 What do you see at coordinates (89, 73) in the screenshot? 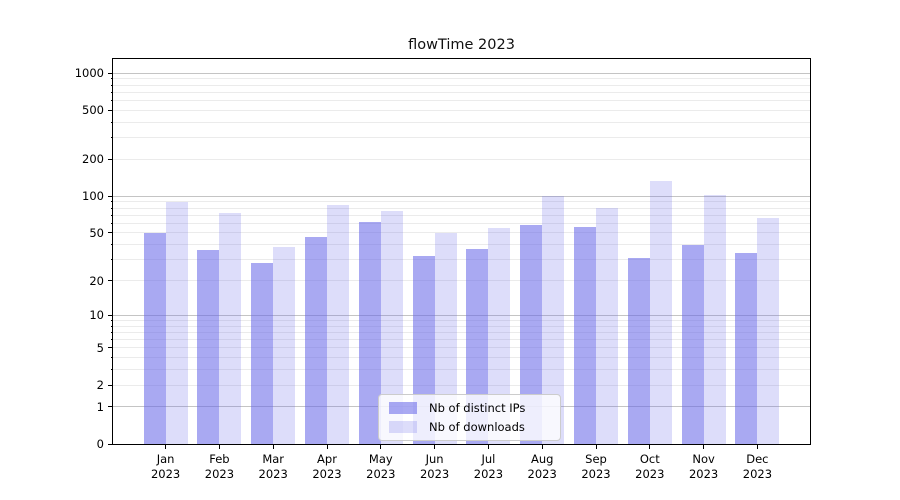
I see `y-tick-label: 1000` at bounding box center [89, 73].